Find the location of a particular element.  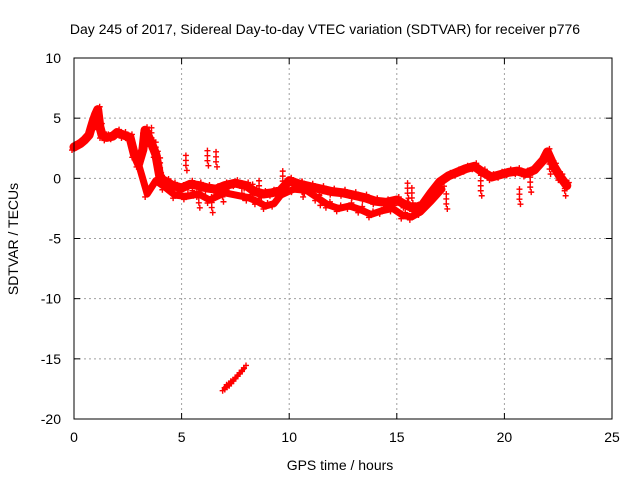

y-tick-label: 10 is located at coordinates (53, 58).